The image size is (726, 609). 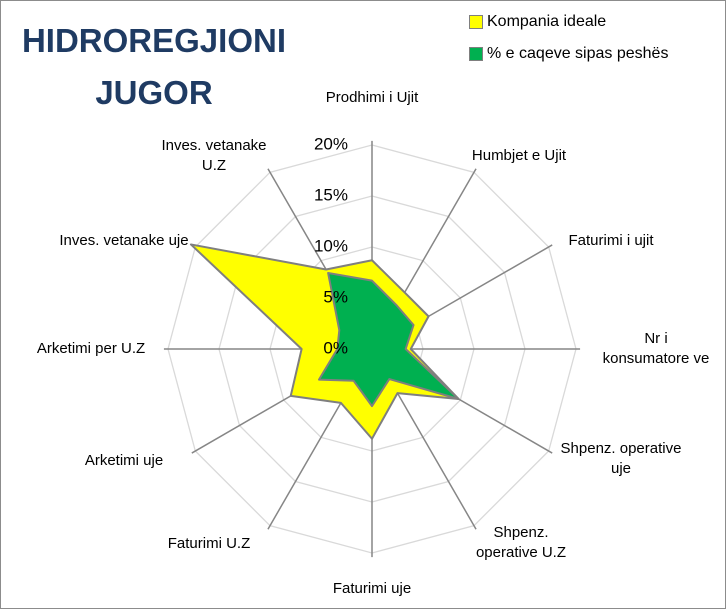 I want to click on legend-item: % e caqeve sipas peshës, so click(x=568, y=54).